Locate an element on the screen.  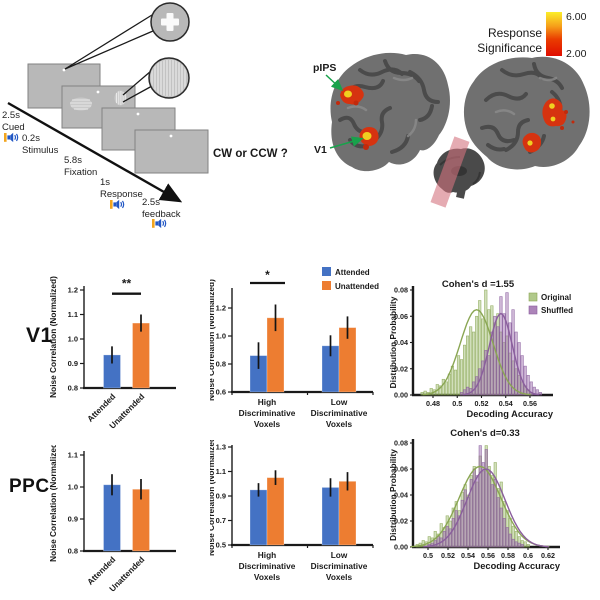
step-label: Response is located at coordinates (121, 194).